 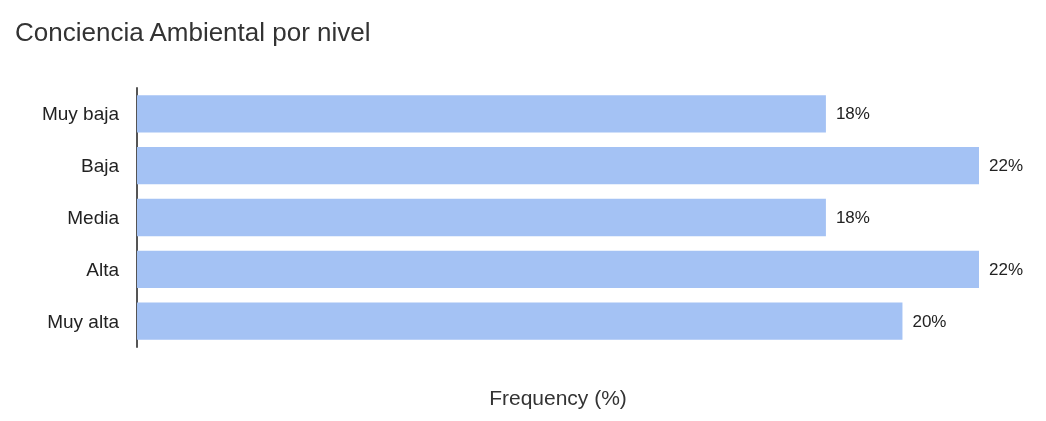 What do you see at coordinates (80, 114) in the screenshot?
I see `y-tick-label: Muy baja` at bounding box center [80, 114].